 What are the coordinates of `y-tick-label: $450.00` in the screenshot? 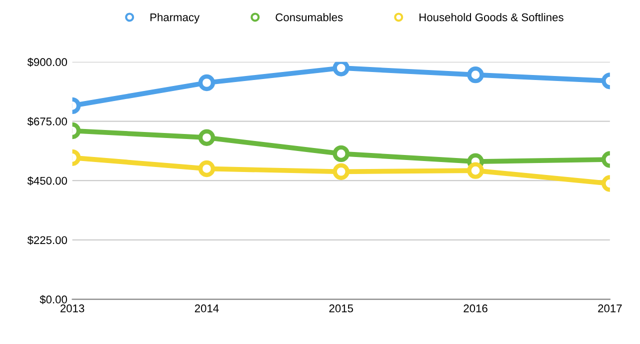 It's located at (47, 181).